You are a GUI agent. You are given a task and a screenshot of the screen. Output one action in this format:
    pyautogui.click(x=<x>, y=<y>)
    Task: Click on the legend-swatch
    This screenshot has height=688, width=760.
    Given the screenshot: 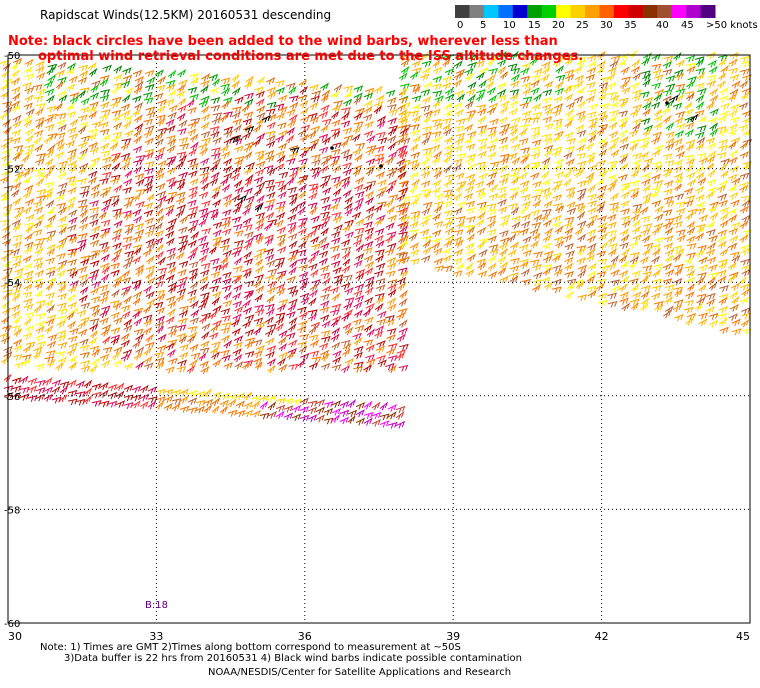 What is the action you would take?
    pyautogui.click(x=621, y=11)
    